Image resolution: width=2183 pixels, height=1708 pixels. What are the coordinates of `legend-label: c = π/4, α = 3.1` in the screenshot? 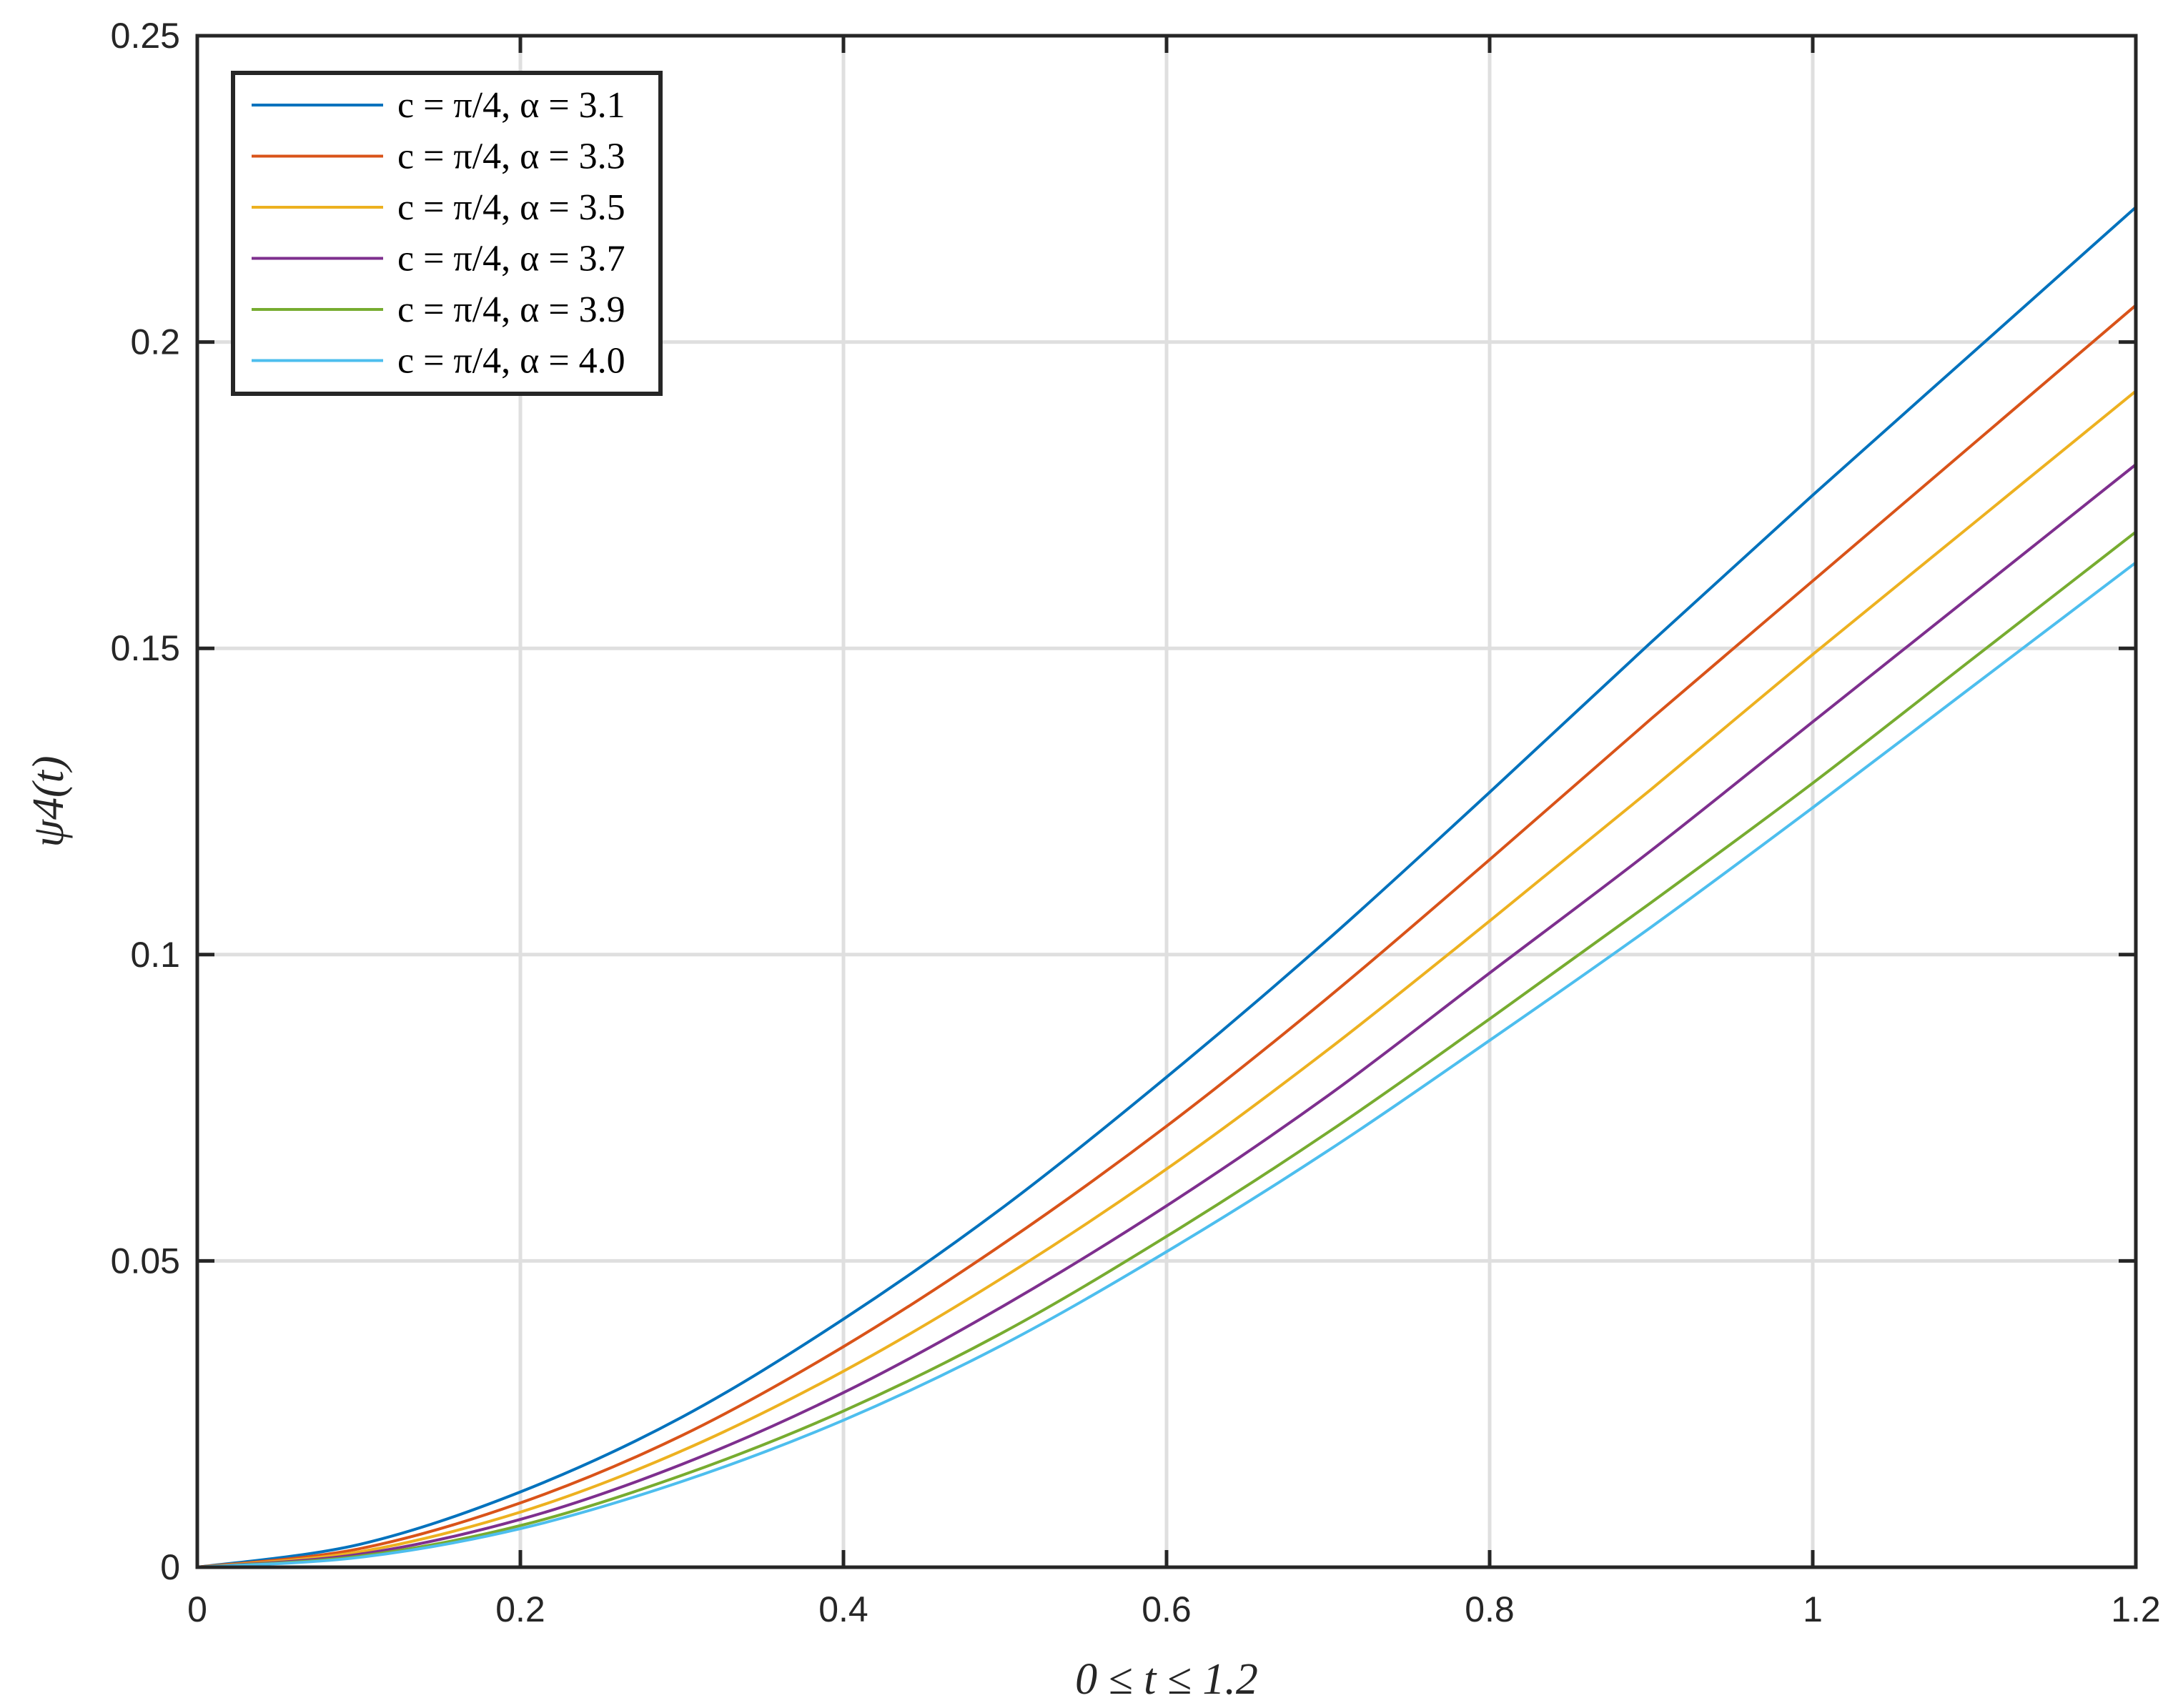 It's located at (511, 106).